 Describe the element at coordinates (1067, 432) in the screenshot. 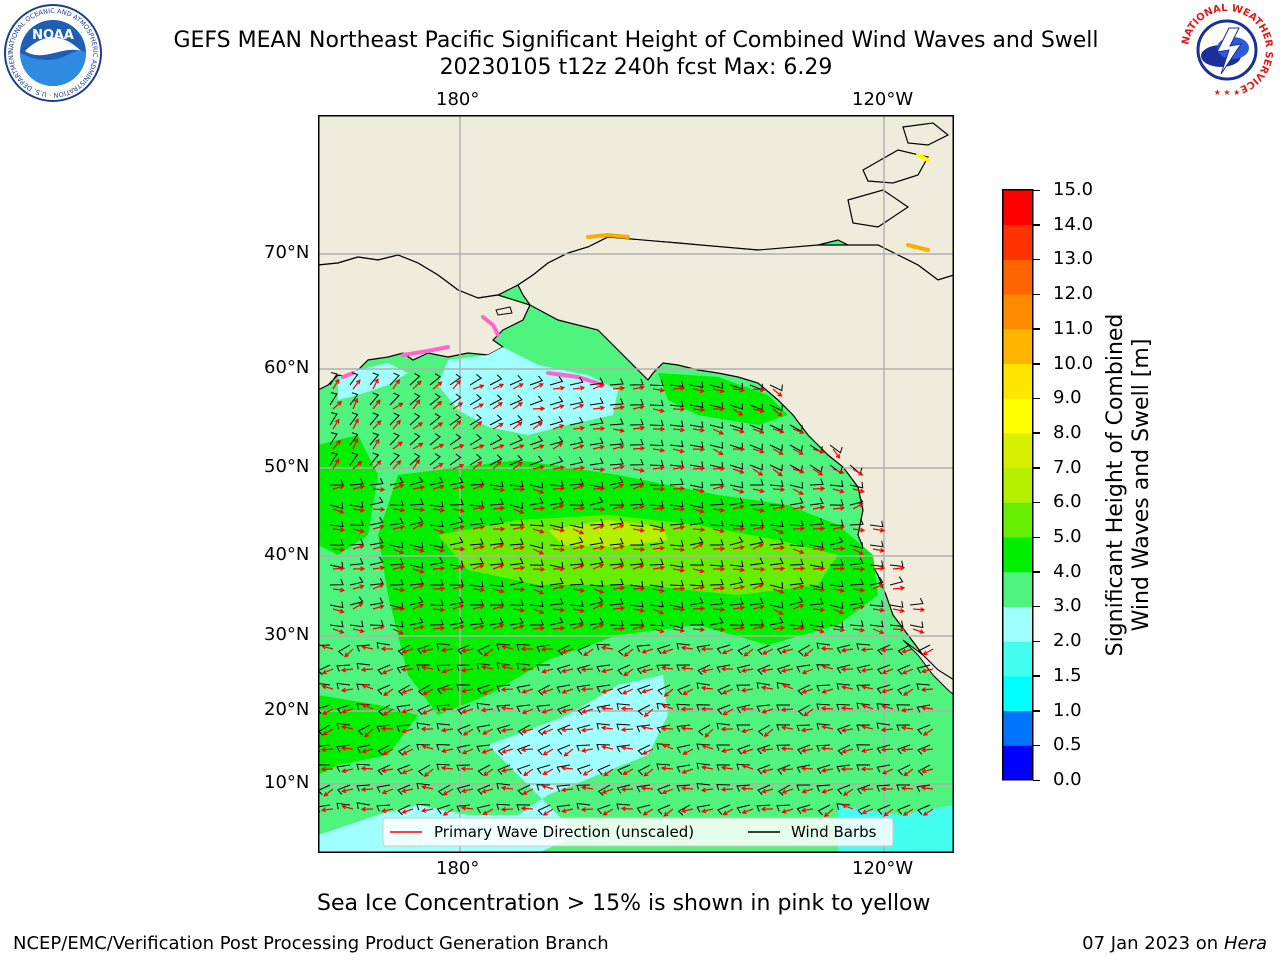

I see `colorbar-tick-label: 8.0` at that location.